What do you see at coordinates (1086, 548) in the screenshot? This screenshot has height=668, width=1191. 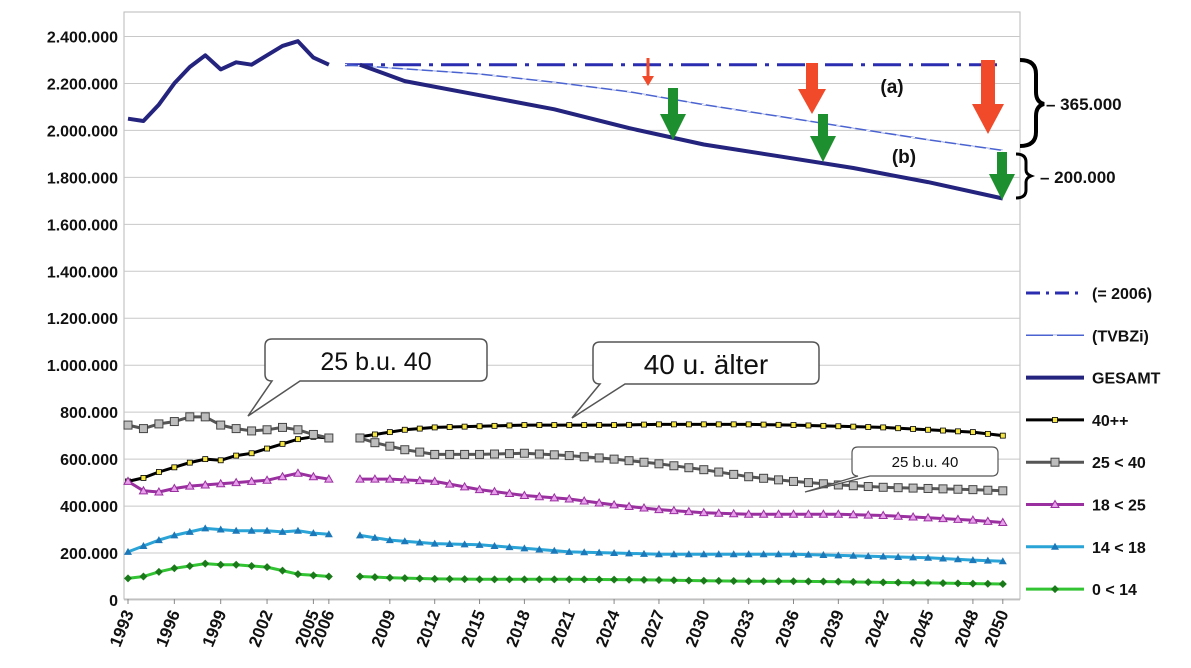 I see `legend-item: 14 < 18` at bounding box center [1086, 548].